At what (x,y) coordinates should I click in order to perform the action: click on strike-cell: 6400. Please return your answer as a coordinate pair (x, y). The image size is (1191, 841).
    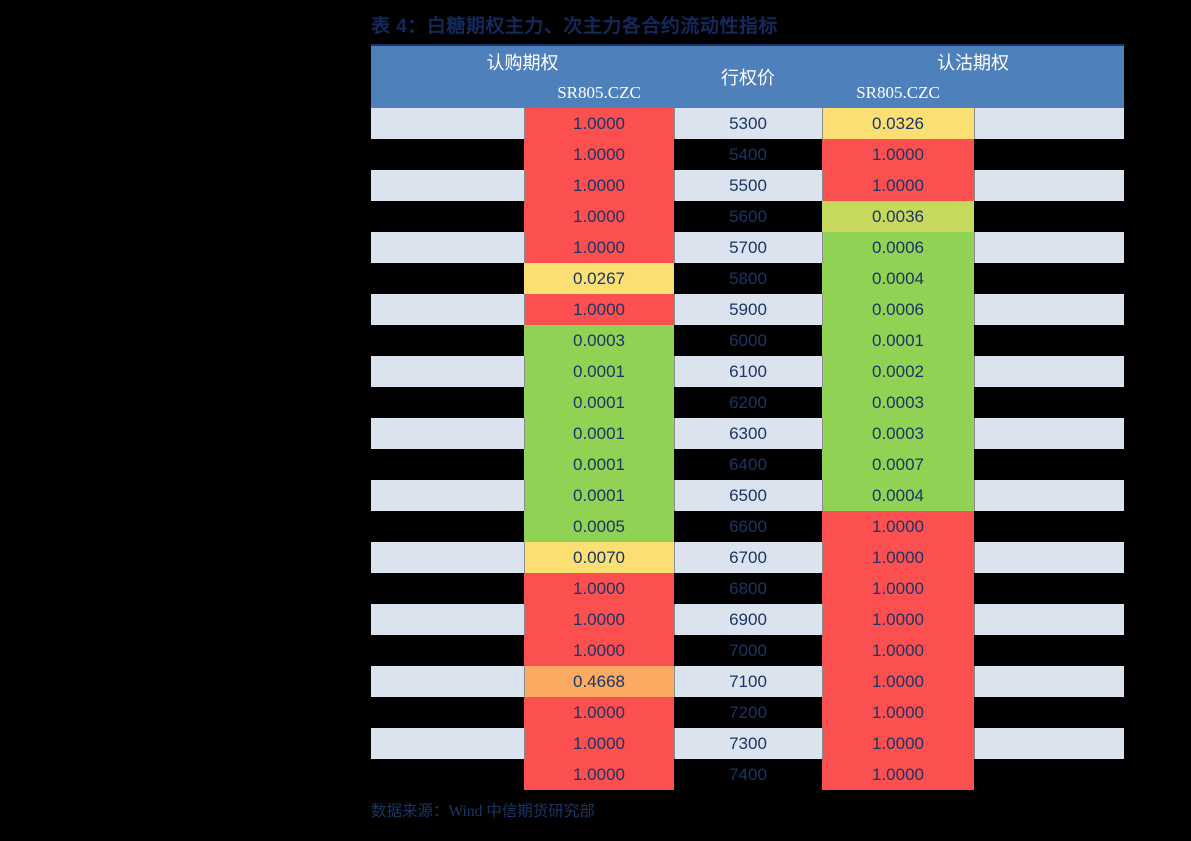
    Looking at the image, I should click on (748, 464).